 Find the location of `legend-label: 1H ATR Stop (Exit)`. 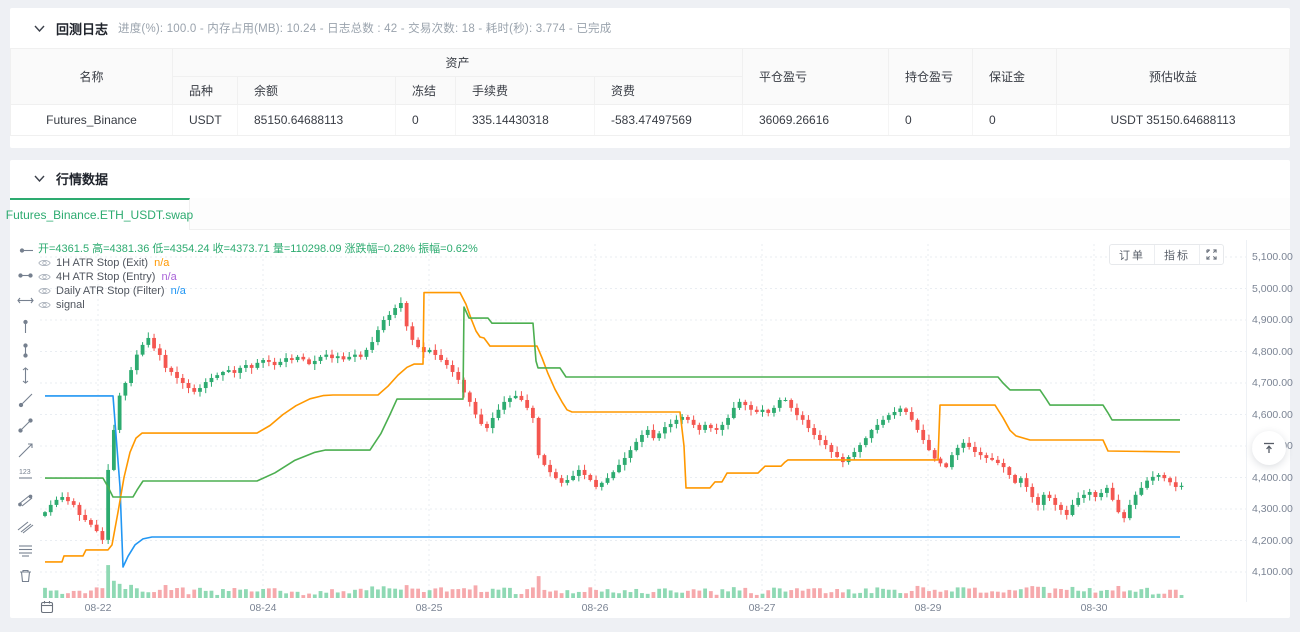

legend-label: 1H ATR Stop (Exit) is located at coordinates (102, 263).